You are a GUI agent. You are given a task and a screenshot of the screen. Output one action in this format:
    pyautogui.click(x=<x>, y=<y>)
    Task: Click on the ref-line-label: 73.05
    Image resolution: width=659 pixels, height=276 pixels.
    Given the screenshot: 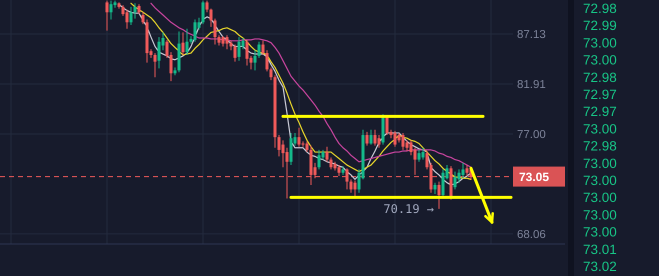 What is the action you would take?
    pyautogui.click(x=534, y=177)
    